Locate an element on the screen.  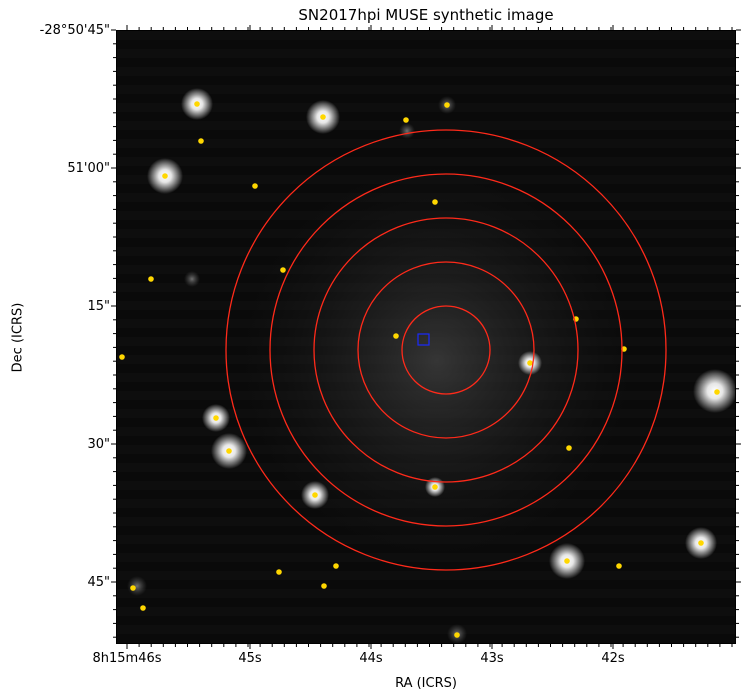
x-tick-label: 8h15m46s is located at coordinates (127, 658).